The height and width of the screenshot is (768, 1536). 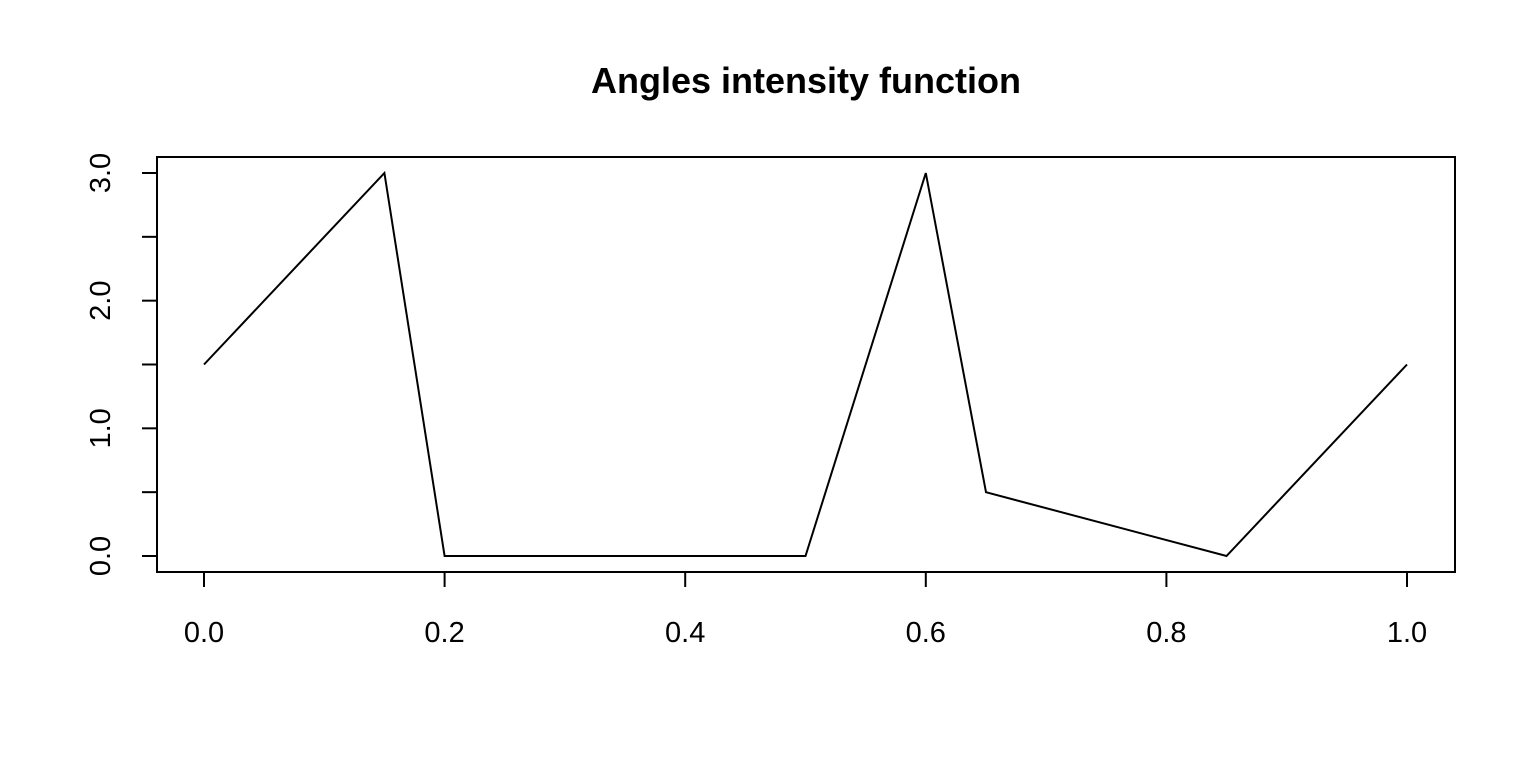 What do you see at coordinates (1407, 633) in the screenshot?
I see `x-tick-label: 1.0` at bounding box center [1407, 633].